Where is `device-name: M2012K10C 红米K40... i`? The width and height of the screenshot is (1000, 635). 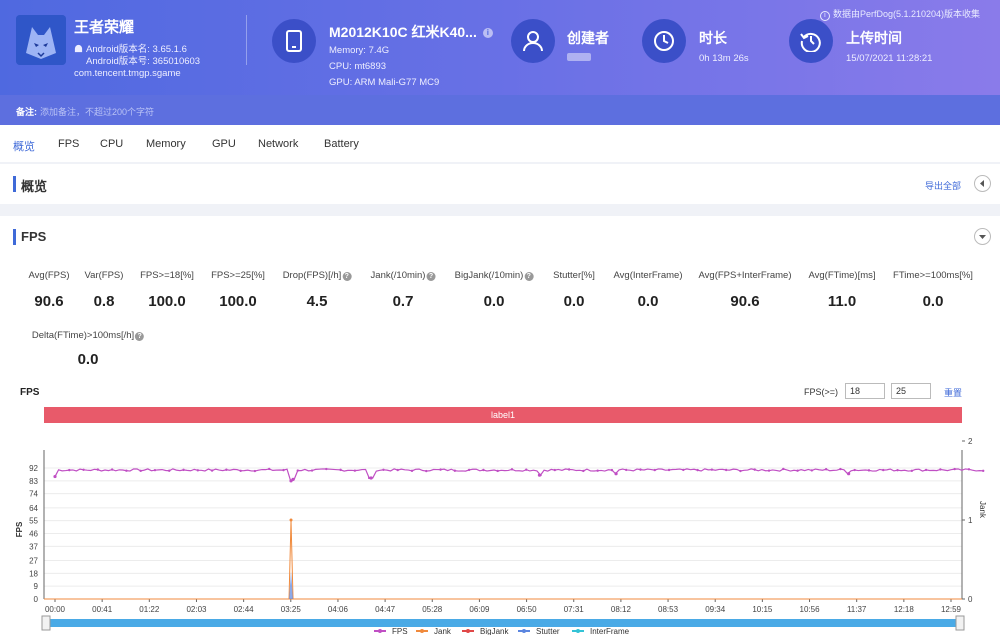
device-name: M2012K10C 红米K40... i is located at coordinates (411, 32).